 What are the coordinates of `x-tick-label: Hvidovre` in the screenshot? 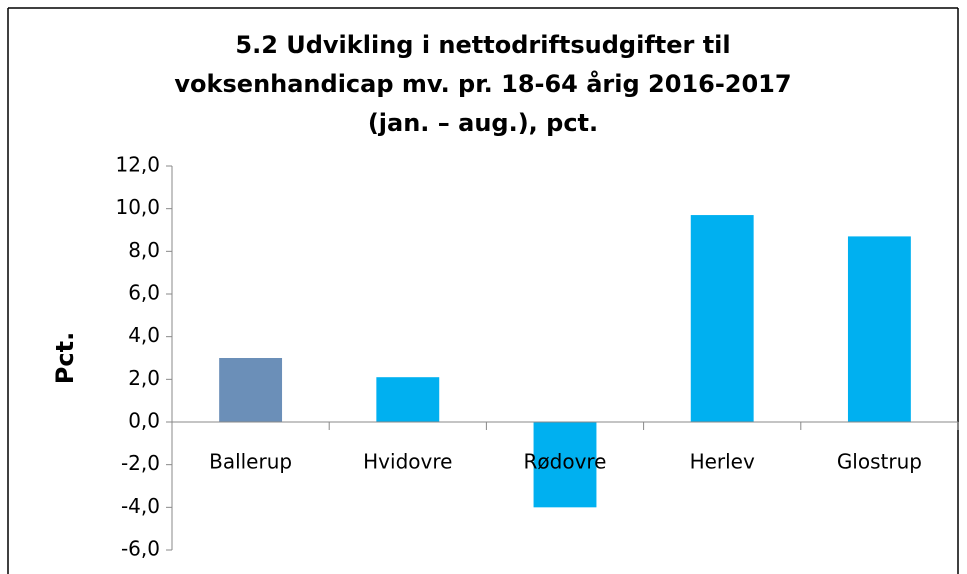 It's located at (407, 462).